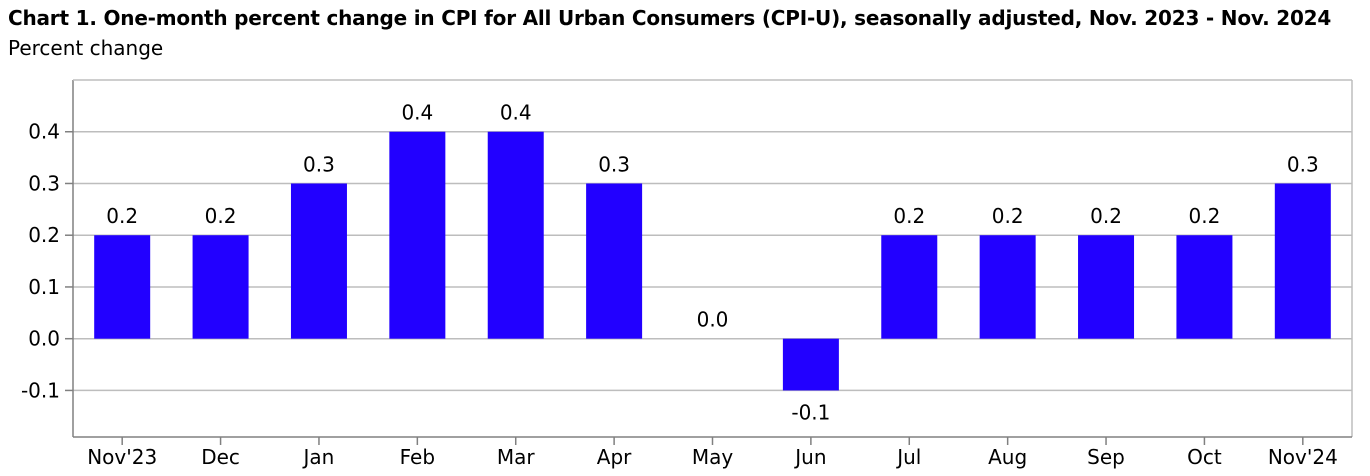 The image size is (1370, 476). What do you see at coordinates (713, 320) in the screenshot?
I see `data-label: 0.0` at bounding box center [713, 320].